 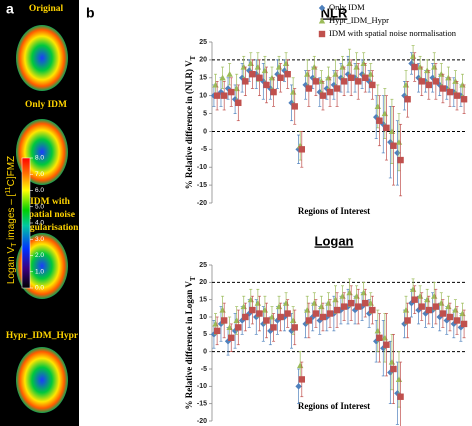 I want to click on colorbar-label: Logan VT images – [11C]FMZ, so click(x=11, y=220).